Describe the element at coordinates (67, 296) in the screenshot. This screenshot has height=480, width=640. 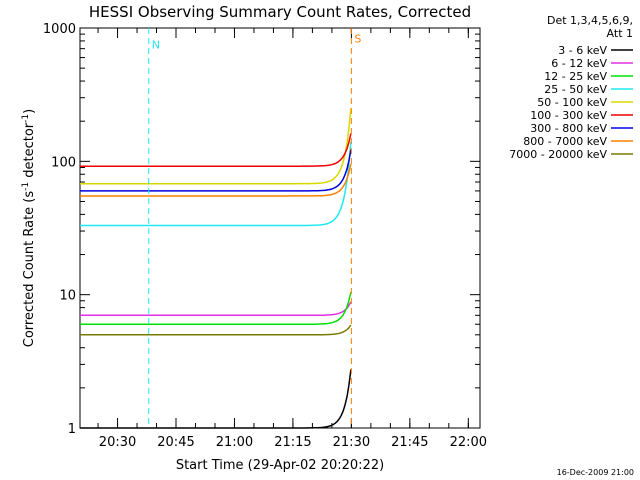
I see `y-tick-label: 10` at that location.